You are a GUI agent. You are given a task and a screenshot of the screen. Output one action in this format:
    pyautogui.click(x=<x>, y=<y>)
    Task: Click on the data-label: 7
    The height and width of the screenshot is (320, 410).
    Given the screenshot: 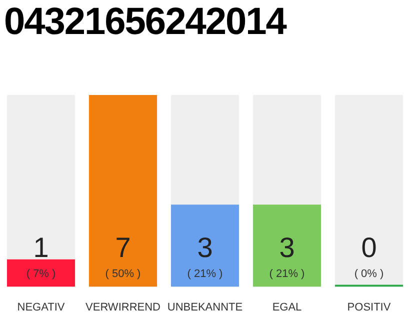 What is the action you would take?
    pyautogui.click(x=123, y=247)
    